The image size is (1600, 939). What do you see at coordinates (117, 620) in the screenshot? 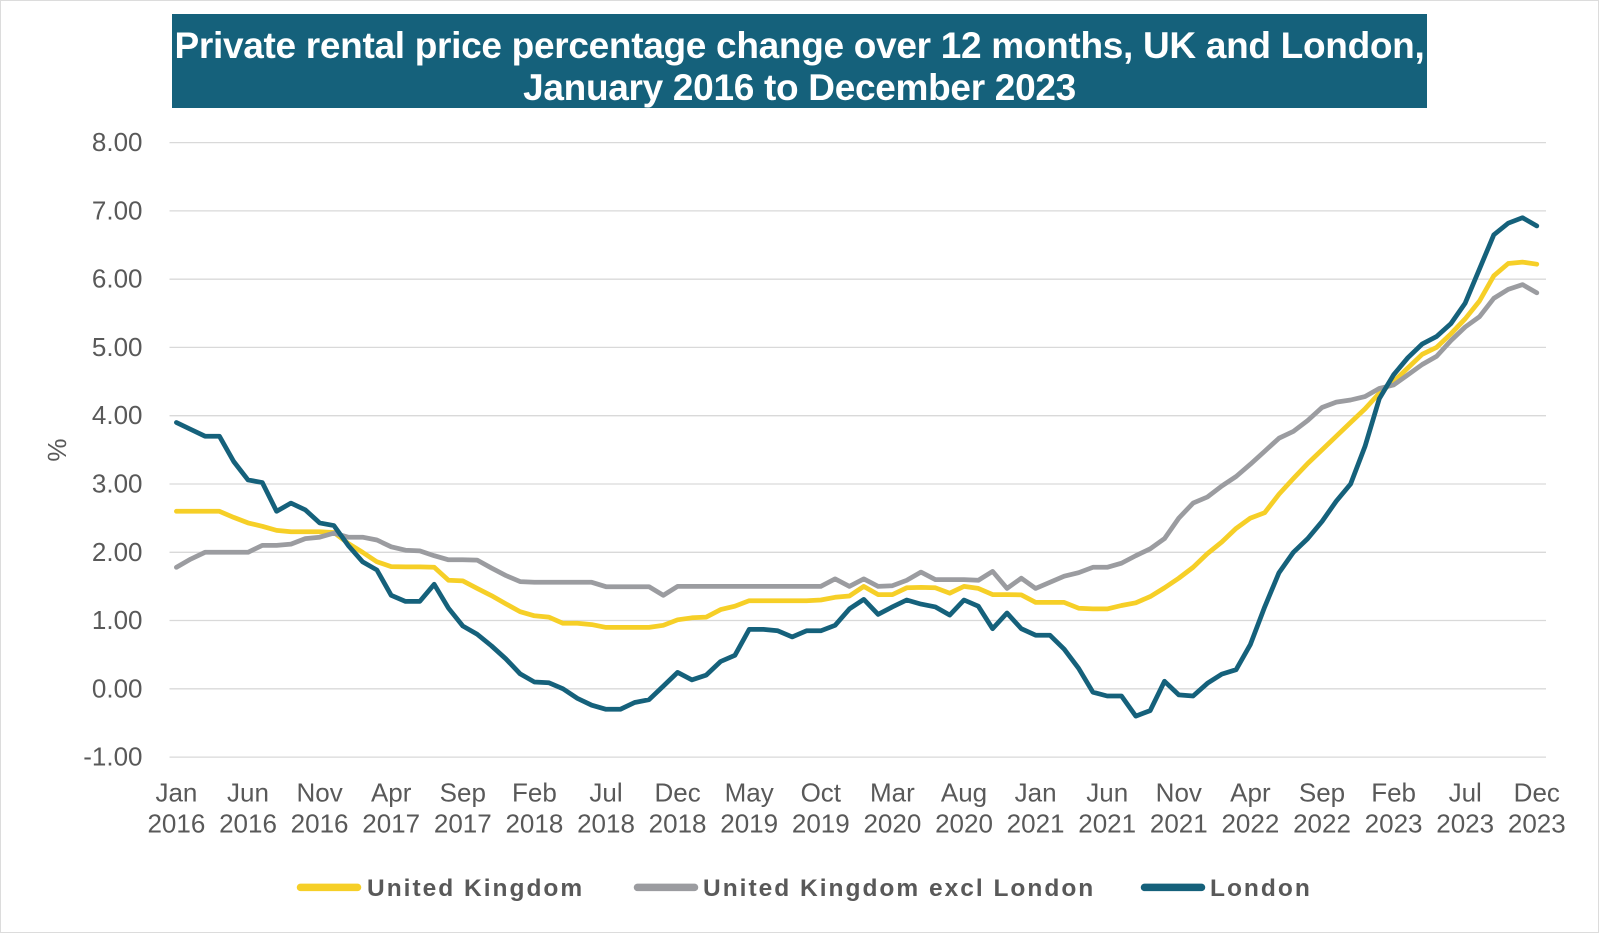
I see `svg-text: 1.00` at bounding box center [117, 620].